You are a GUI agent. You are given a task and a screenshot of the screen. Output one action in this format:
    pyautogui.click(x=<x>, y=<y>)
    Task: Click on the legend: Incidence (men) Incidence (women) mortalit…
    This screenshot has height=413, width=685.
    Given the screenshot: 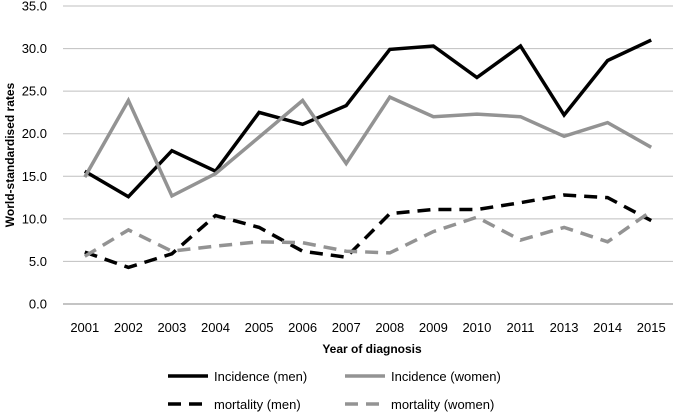 What is the action you would take?
    pyautogui.click(x=334, y=390)
    